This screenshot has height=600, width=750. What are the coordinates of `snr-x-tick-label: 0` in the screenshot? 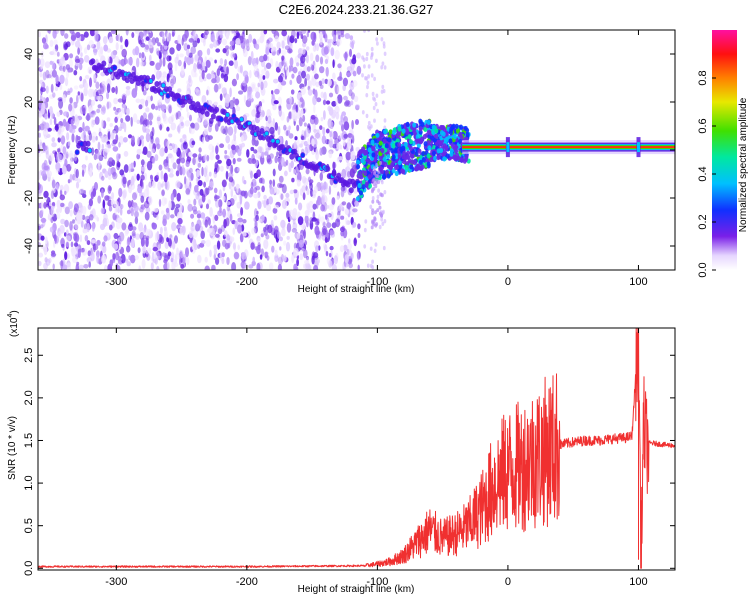 It's located at (508, 582).